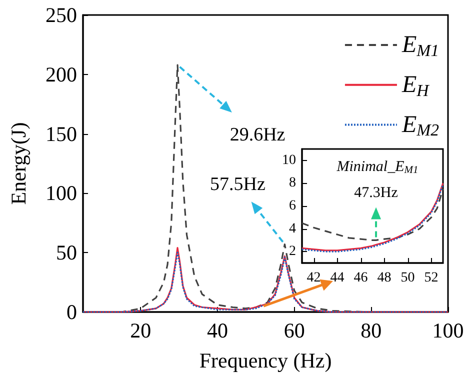  Describe the element at coordinates (217, 330) in the screenshot. I see `x-tick-label: 40` at that location.